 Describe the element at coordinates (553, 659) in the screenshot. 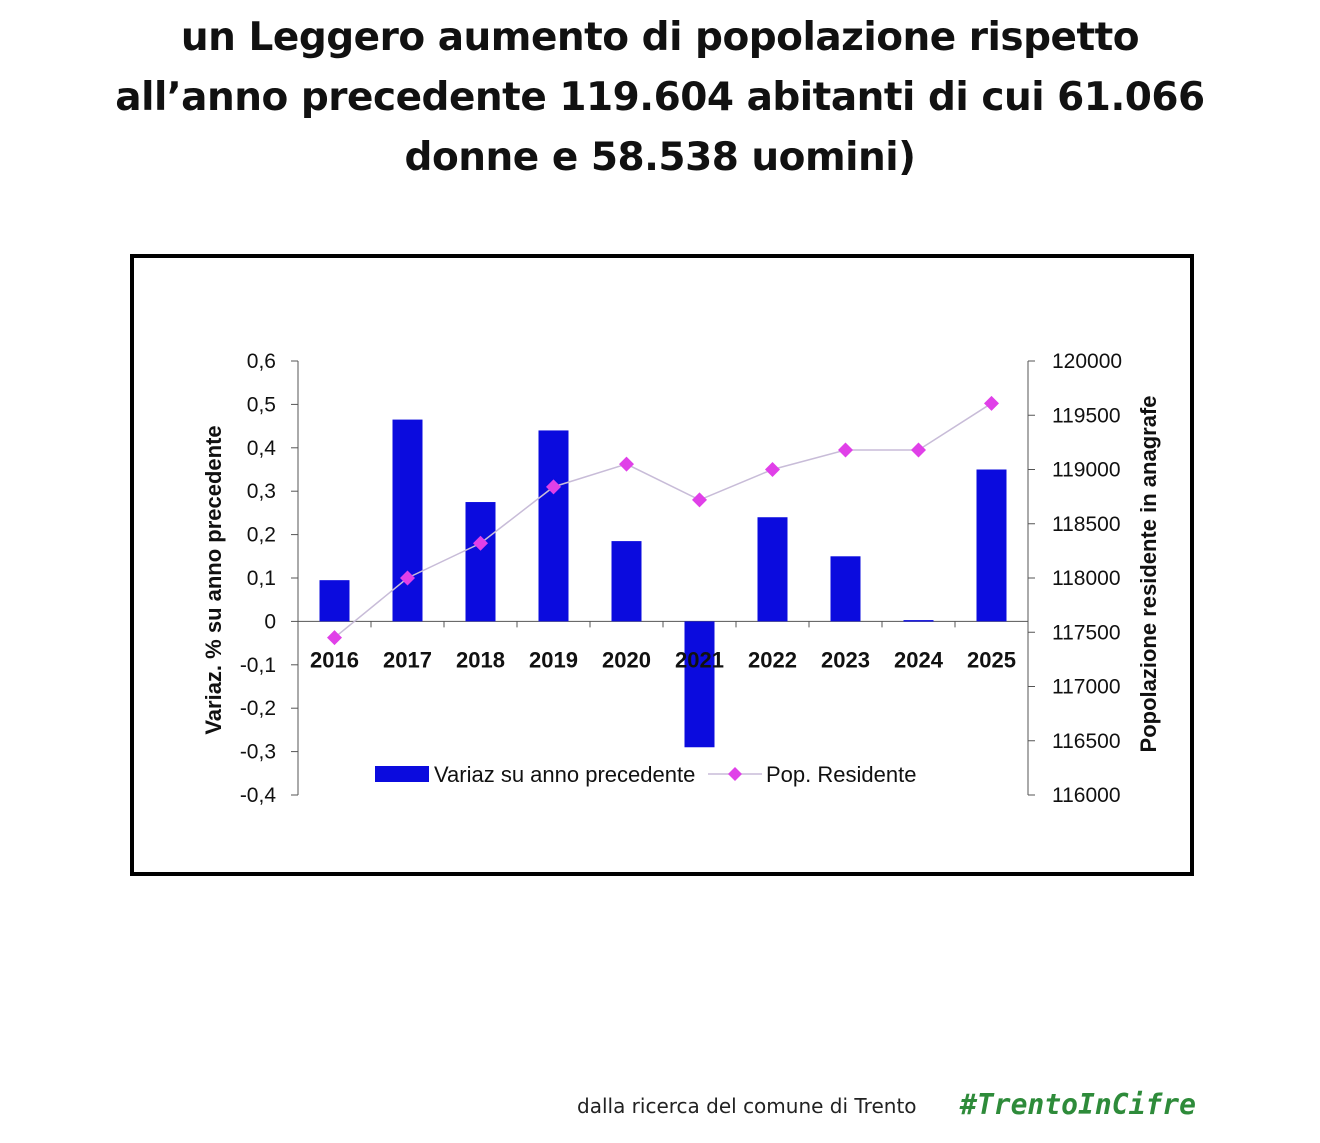

I see `category-label-2019: 2019` at that location.